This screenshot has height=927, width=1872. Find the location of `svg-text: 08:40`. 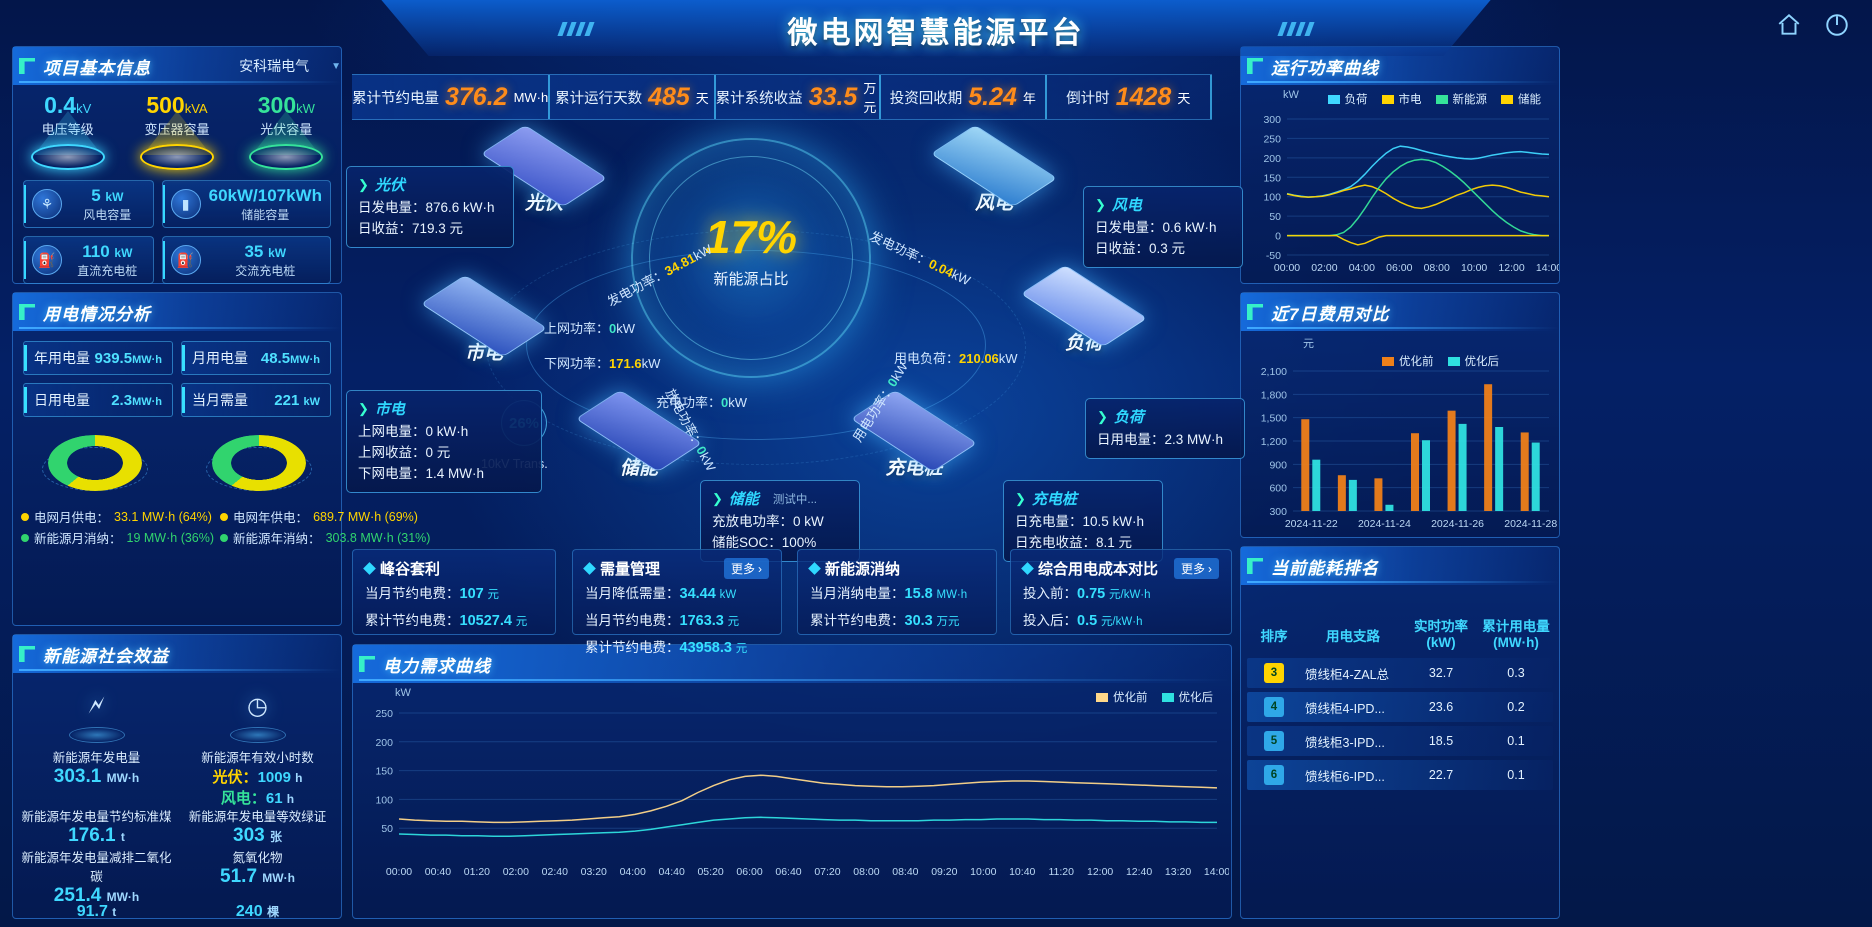

svg-text: 08:40 is located at coordinates (905, 872).